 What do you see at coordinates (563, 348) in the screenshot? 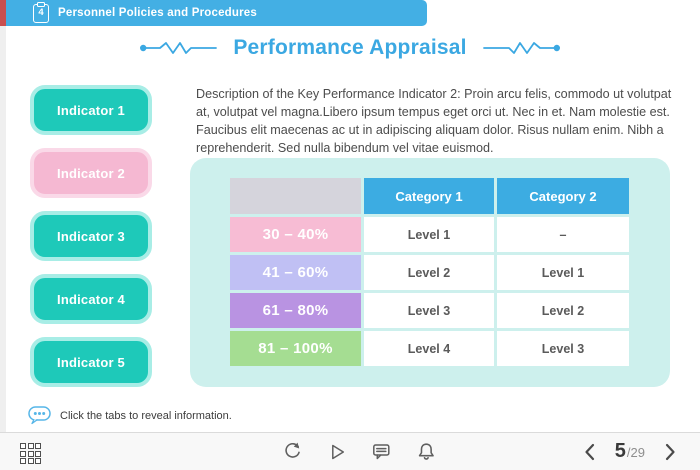
I see `row-4-category-2: Level 3` at bounding box center [563, 348].